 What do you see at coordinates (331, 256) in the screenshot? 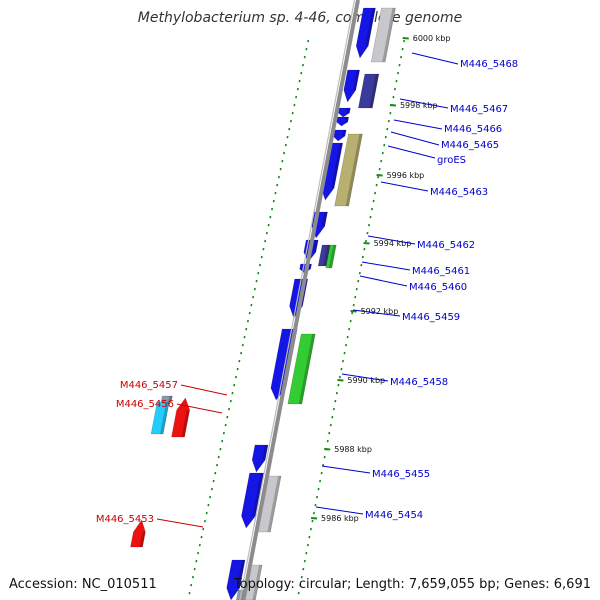
I see `gene-block-5461-green` at bounding box center [331, 256].